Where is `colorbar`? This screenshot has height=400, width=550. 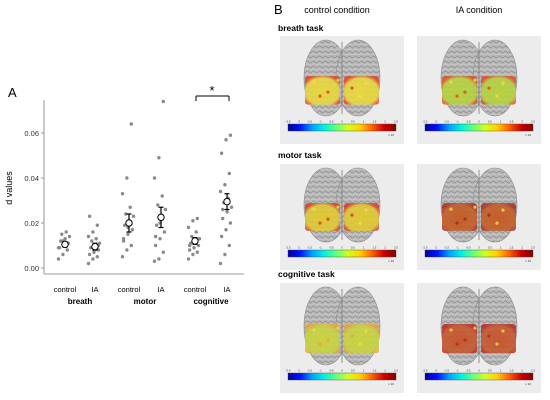
colorbar is located at coordinates (342, 253).